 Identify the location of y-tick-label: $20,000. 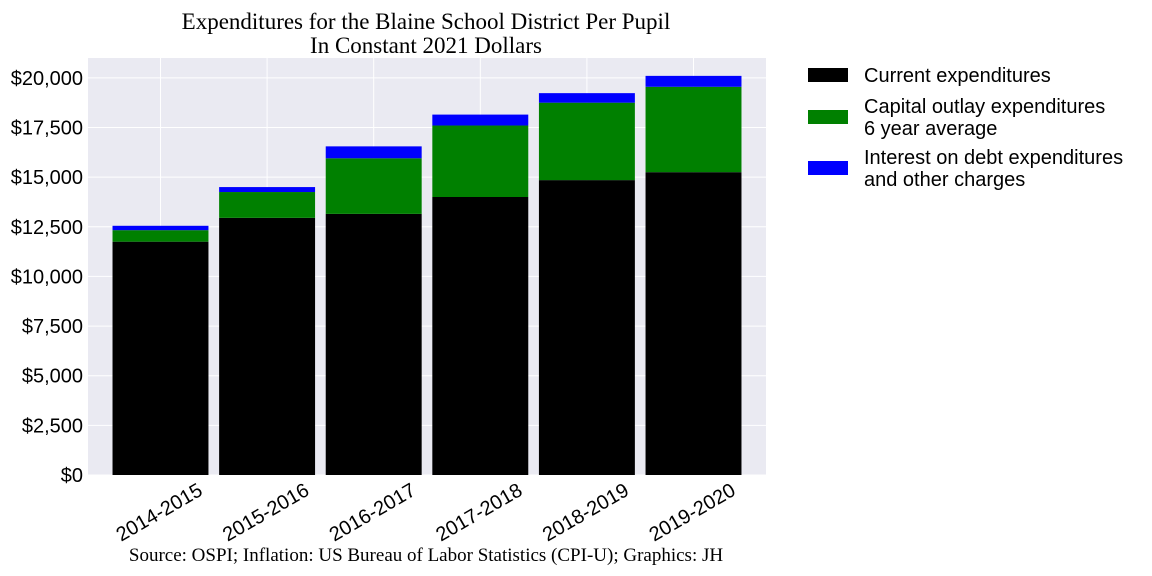
(47, 79).